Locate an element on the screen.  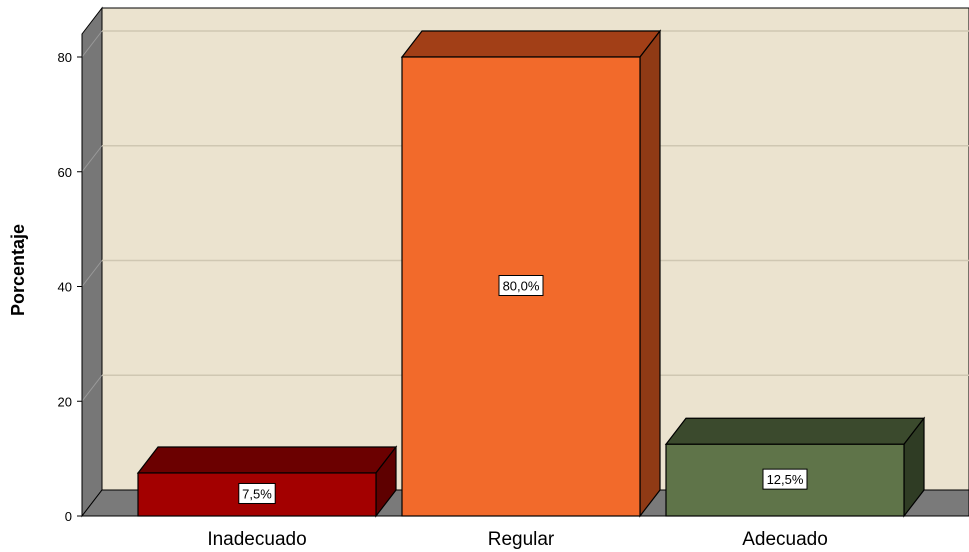
data-label: 80,0% is located at coordinates (521, 286).